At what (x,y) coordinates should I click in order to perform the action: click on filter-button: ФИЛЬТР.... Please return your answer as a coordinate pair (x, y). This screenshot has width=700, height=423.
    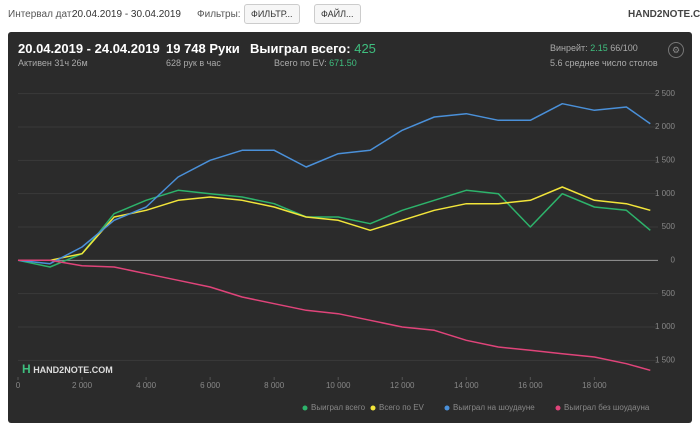
    Looking at the image, I should click on (272, 14).